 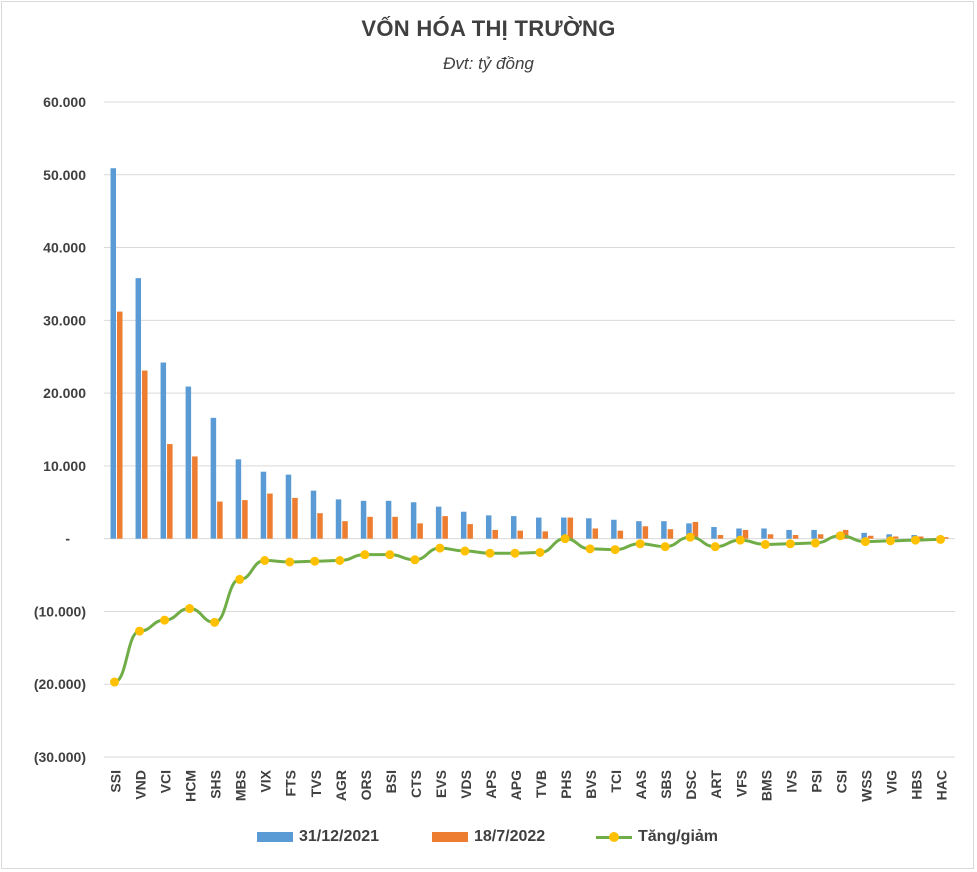 What do you see at coordinates (290, 562) in the screenshot?
I see `point-series-3-fts` at bounding box center [290, 562].